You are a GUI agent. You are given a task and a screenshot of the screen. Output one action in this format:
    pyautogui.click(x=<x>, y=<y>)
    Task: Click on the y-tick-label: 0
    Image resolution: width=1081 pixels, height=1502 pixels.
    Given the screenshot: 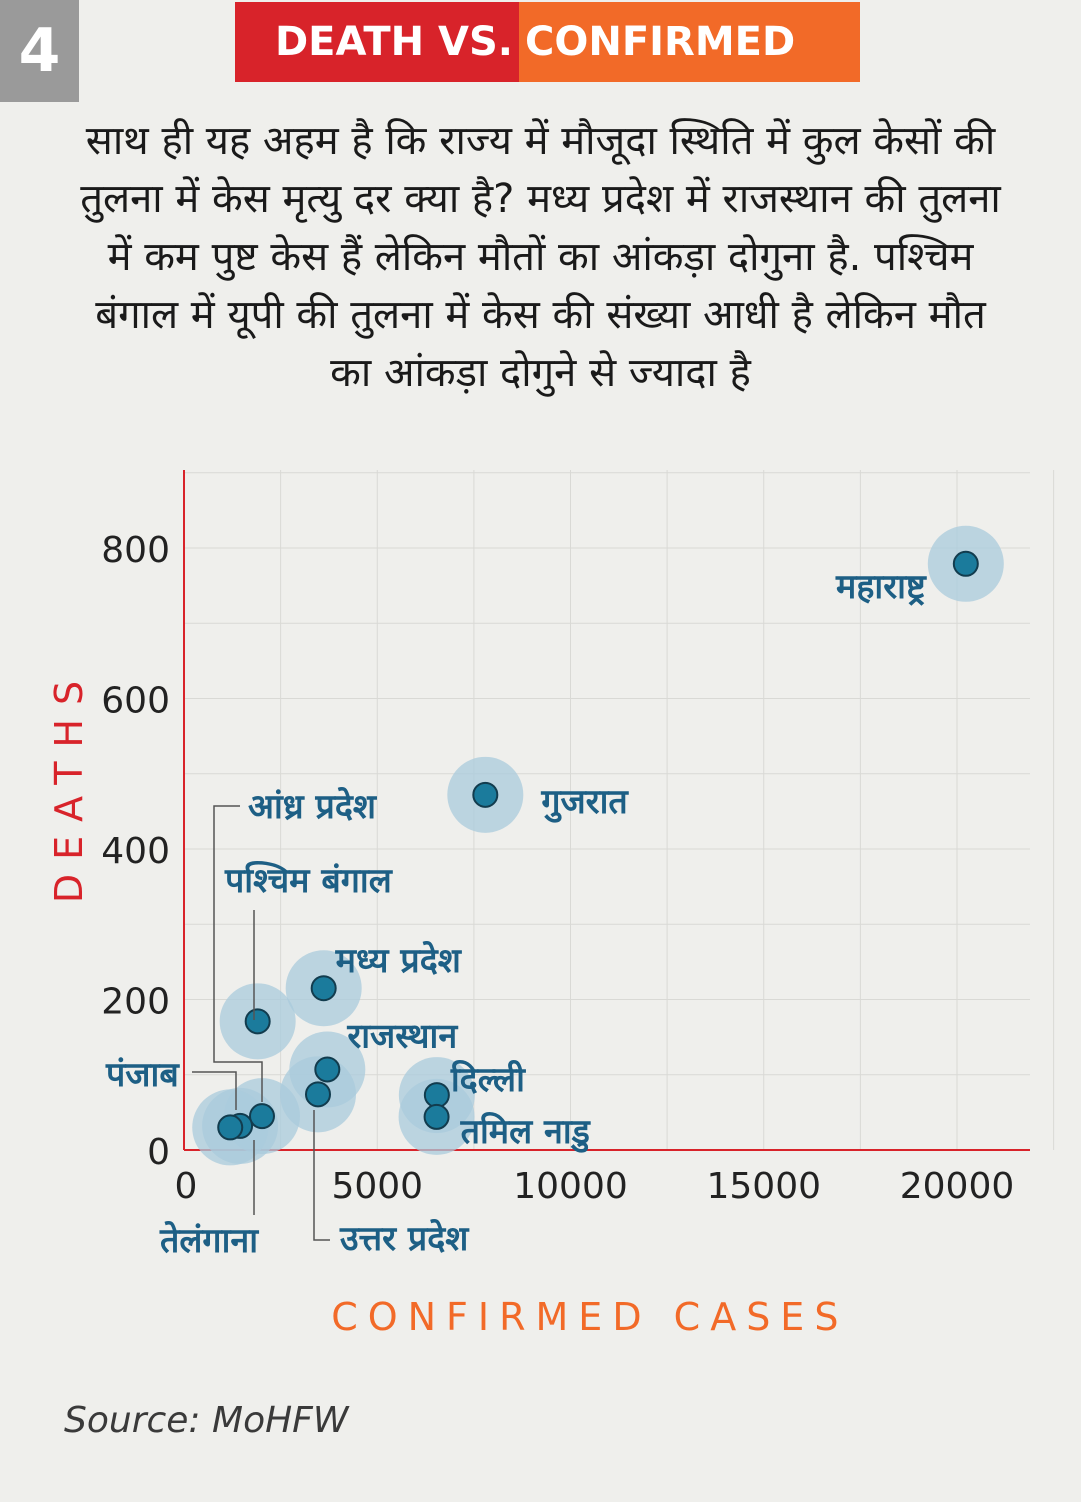 What is the action you would take?
    pyautogui.click(x=158, y=1152)
    